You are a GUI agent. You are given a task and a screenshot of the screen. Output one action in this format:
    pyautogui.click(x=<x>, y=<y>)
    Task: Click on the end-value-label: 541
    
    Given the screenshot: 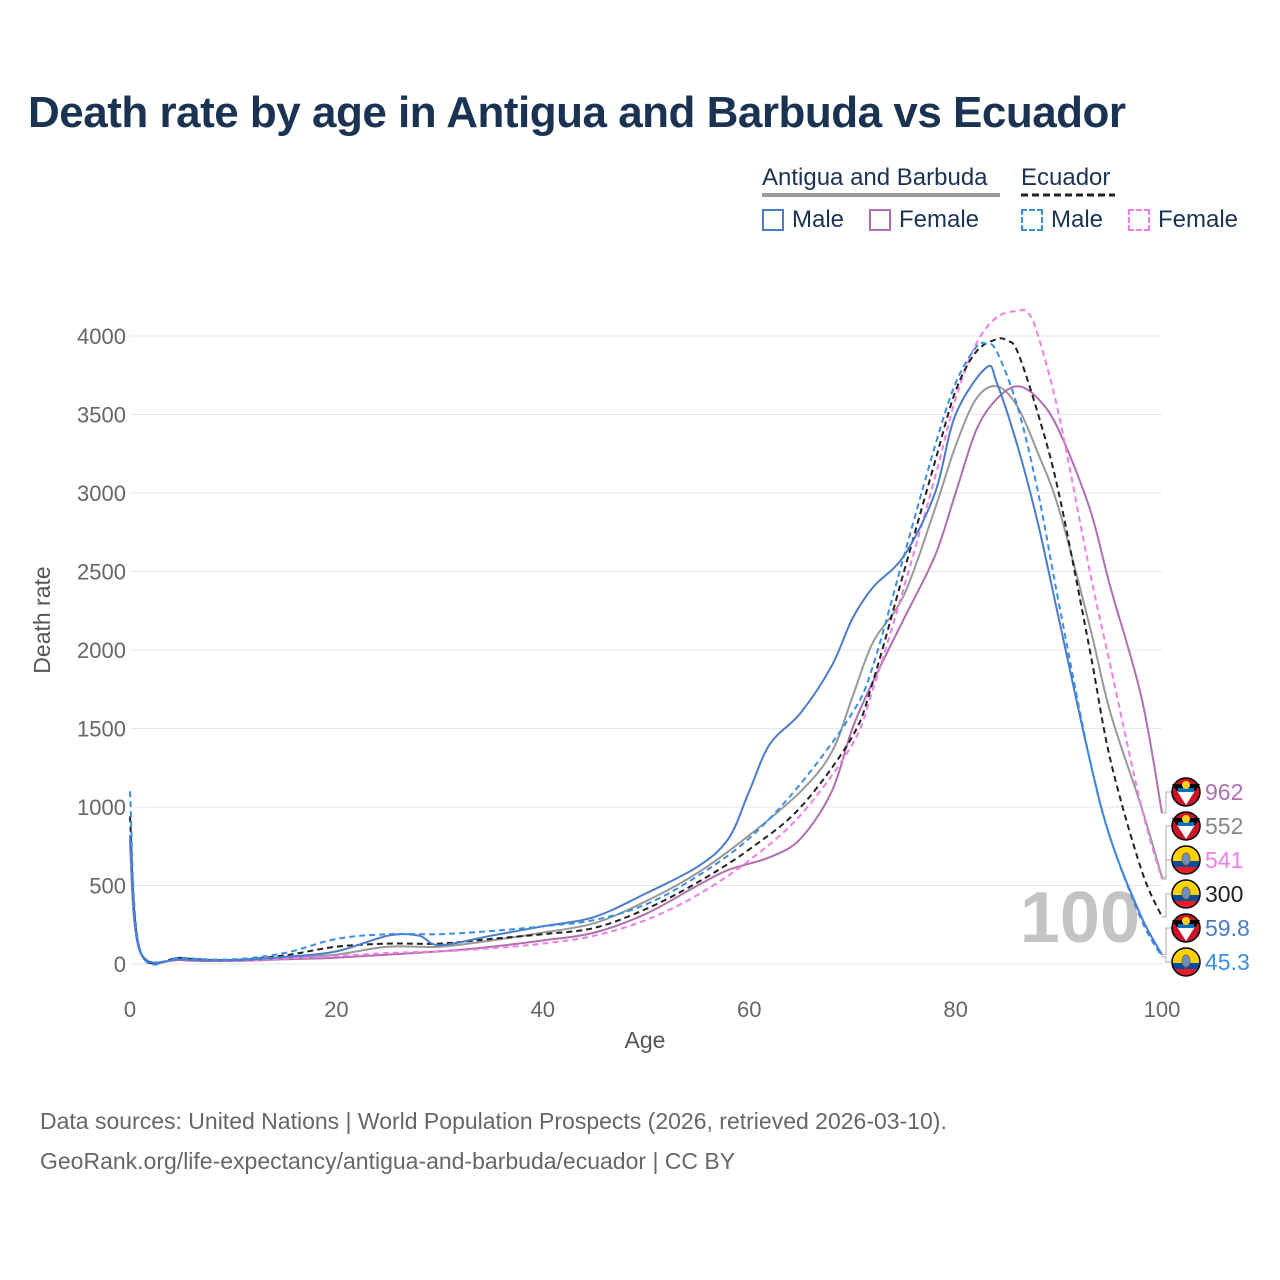 What is the action you would take?
    pyautogui.click(x=1224, y=860)
    